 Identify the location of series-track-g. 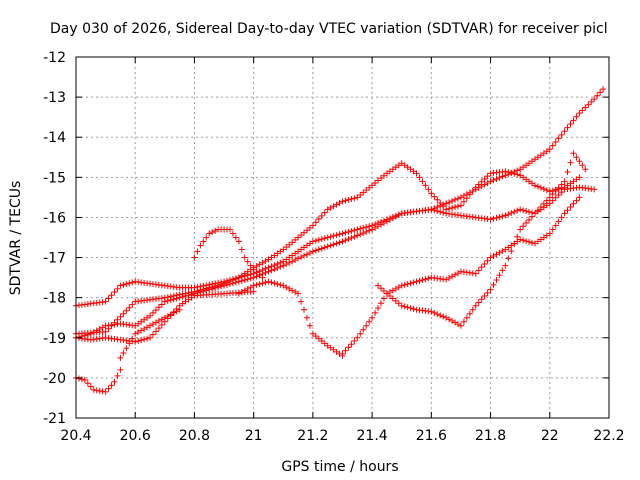
(461, 275).